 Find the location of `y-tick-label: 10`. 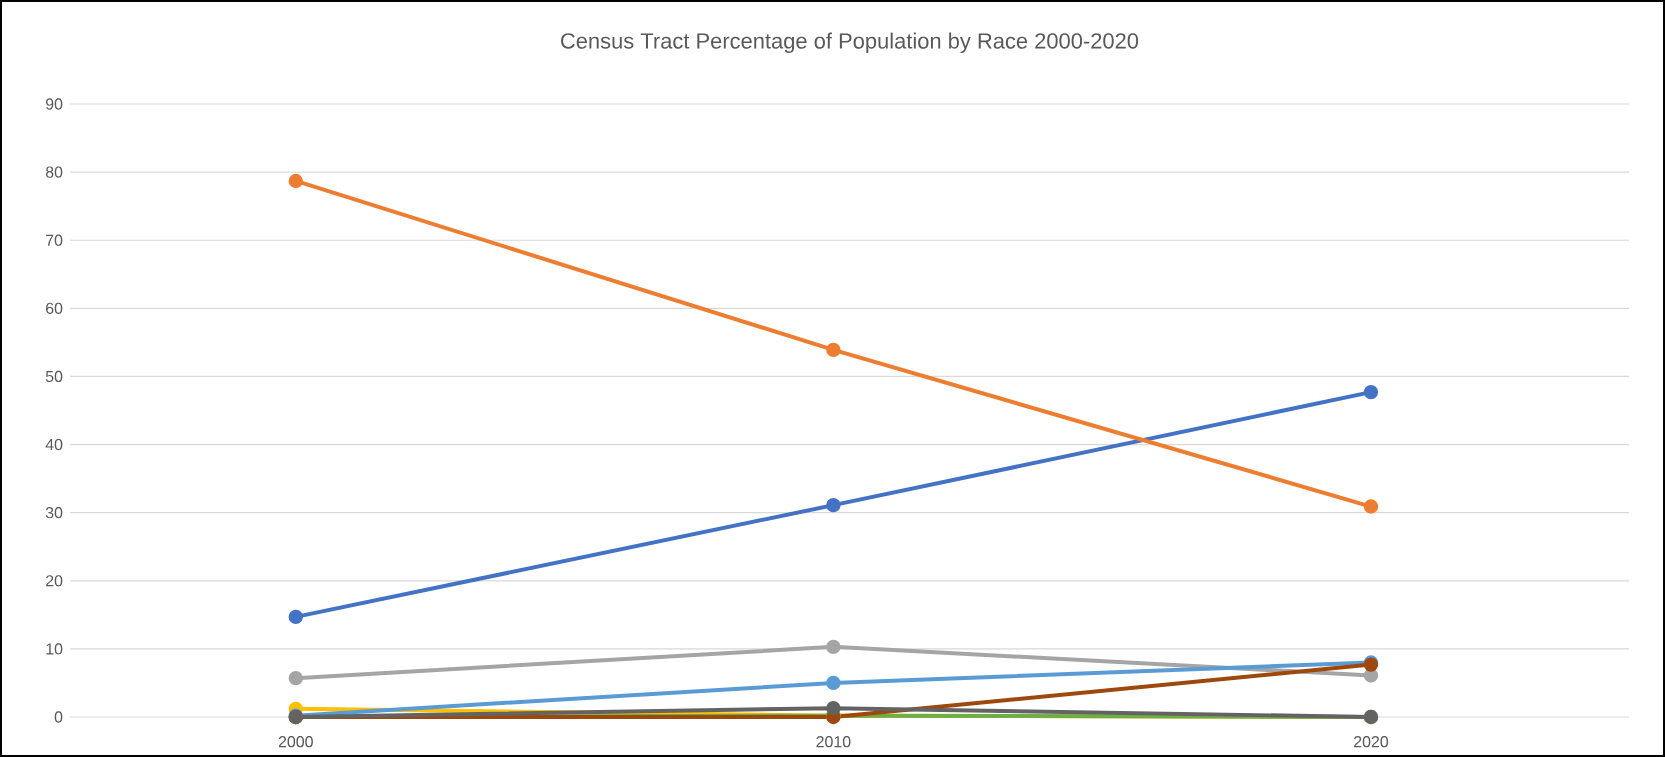

y-tick-label: 10 is located at coordinates (54, 649).